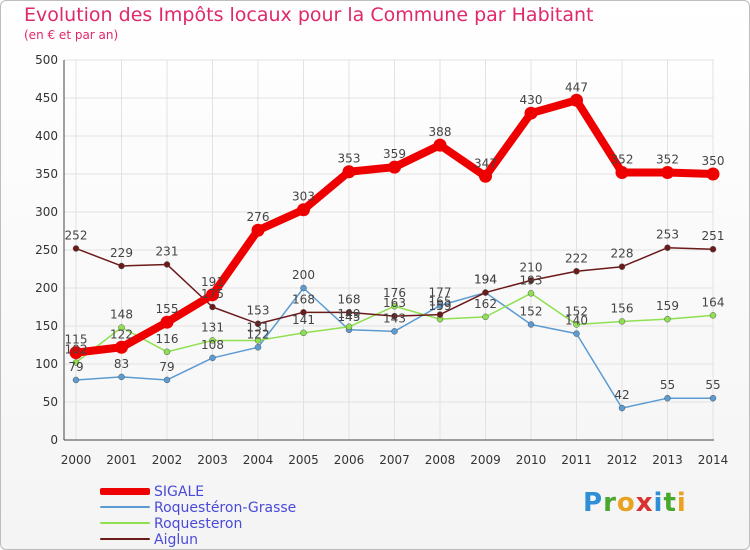 The image size is (750, 550). I want to click on data-label: 231, so click(167, 251).